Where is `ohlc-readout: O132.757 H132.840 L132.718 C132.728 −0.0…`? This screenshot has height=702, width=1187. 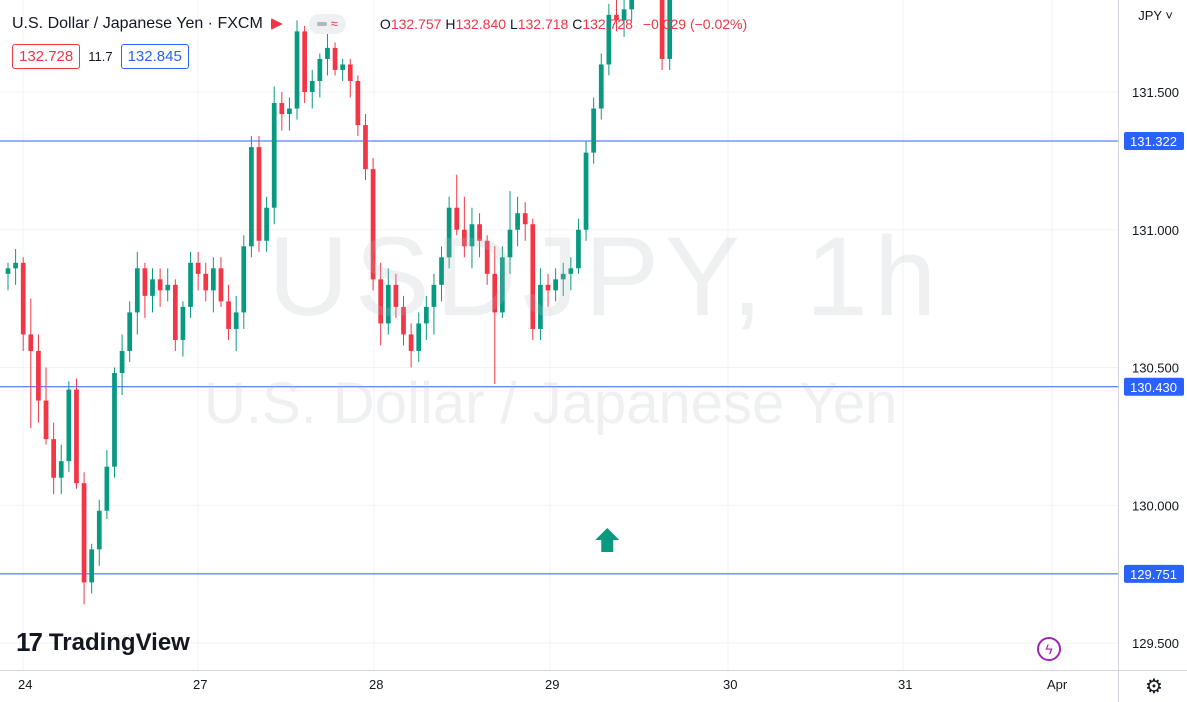
ohlc-readout: O132.757 H132.840 L132.718 C132.728 −0.0… is located at coordinates (563, 24).